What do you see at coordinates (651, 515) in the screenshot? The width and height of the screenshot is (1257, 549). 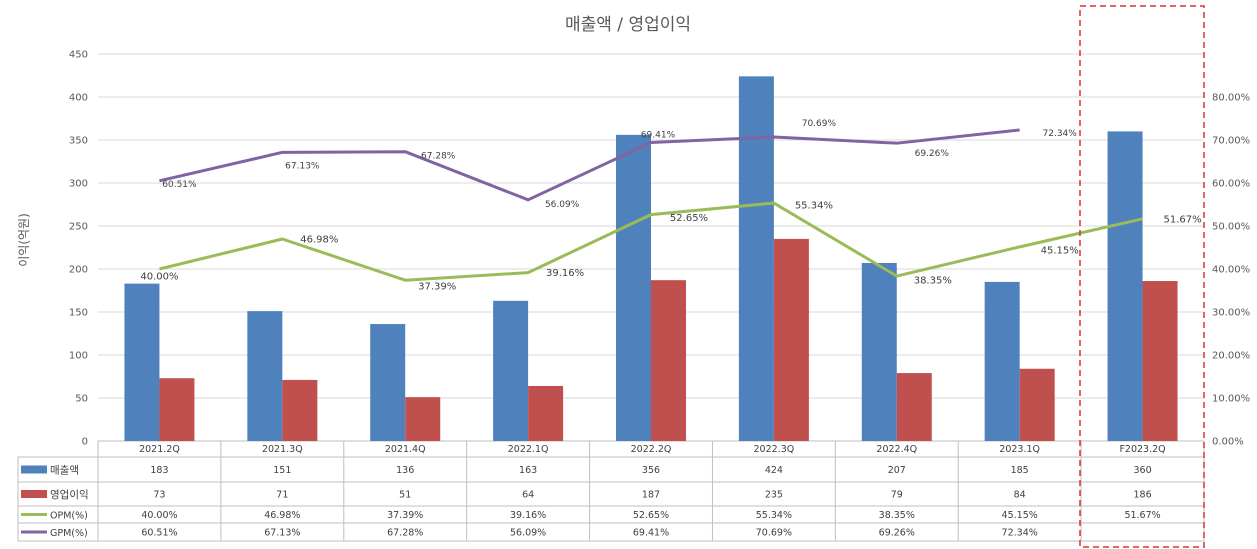 I see `table-cell: 52.65%` at bounding box center [651, 515].